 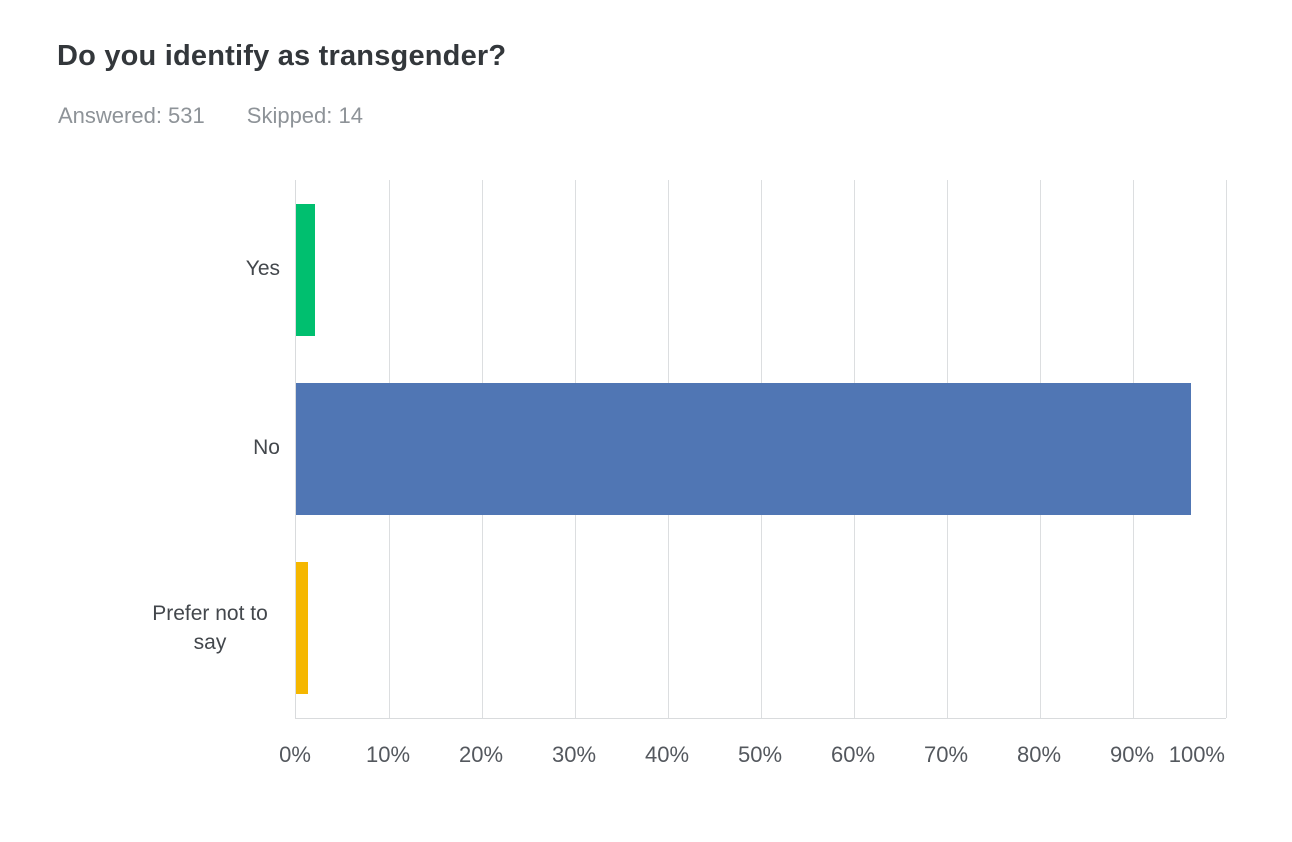 I want to click on x-tick-label: 10%, so click(x=388, y=754).